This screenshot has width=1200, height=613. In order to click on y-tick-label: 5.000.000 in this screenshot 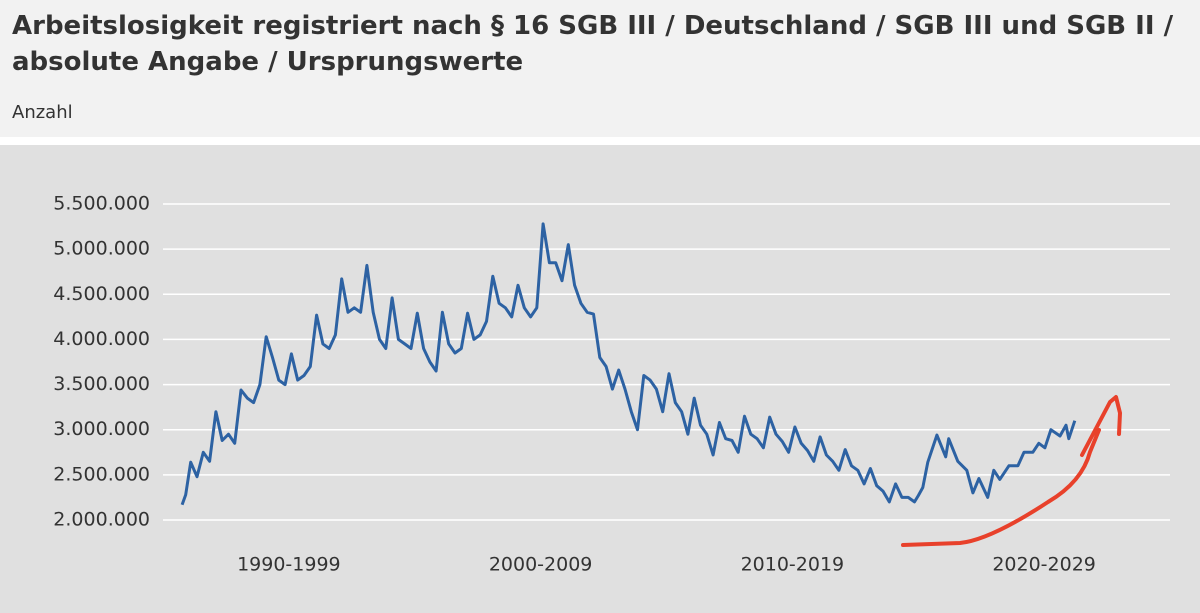, I will do `click(101, 249)`.